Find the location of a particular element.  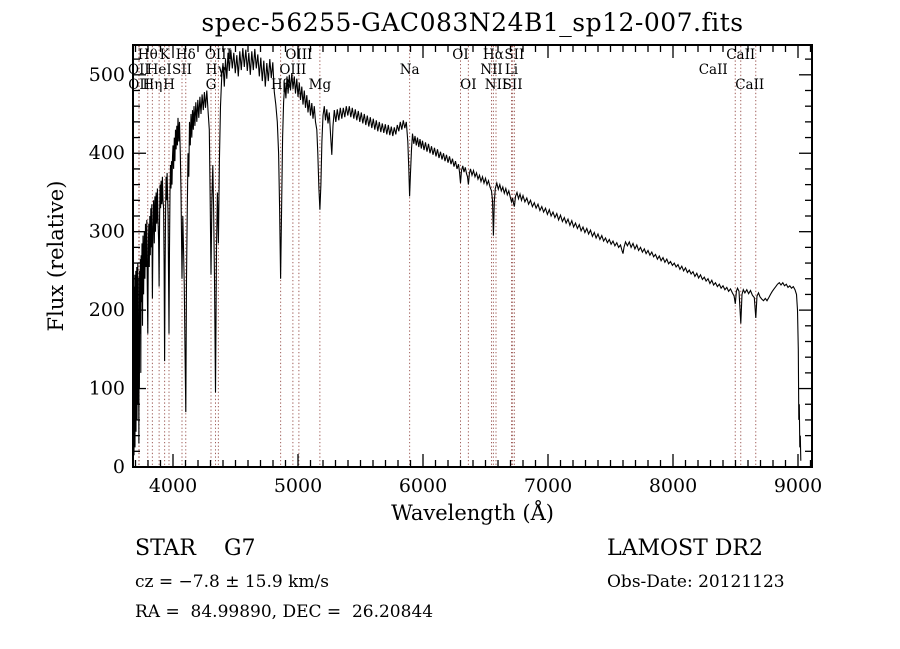

y-tick-label: 200 is located at coordinates (107, 310).